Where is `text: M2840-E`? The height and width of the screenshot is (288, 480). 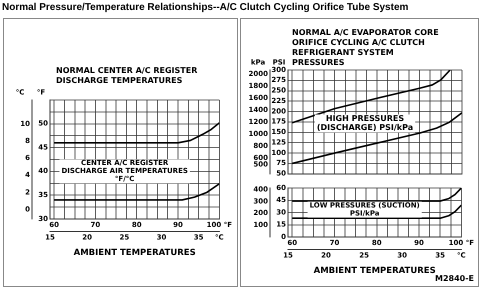
text: M2840-E is located at coordinates (454, 279).